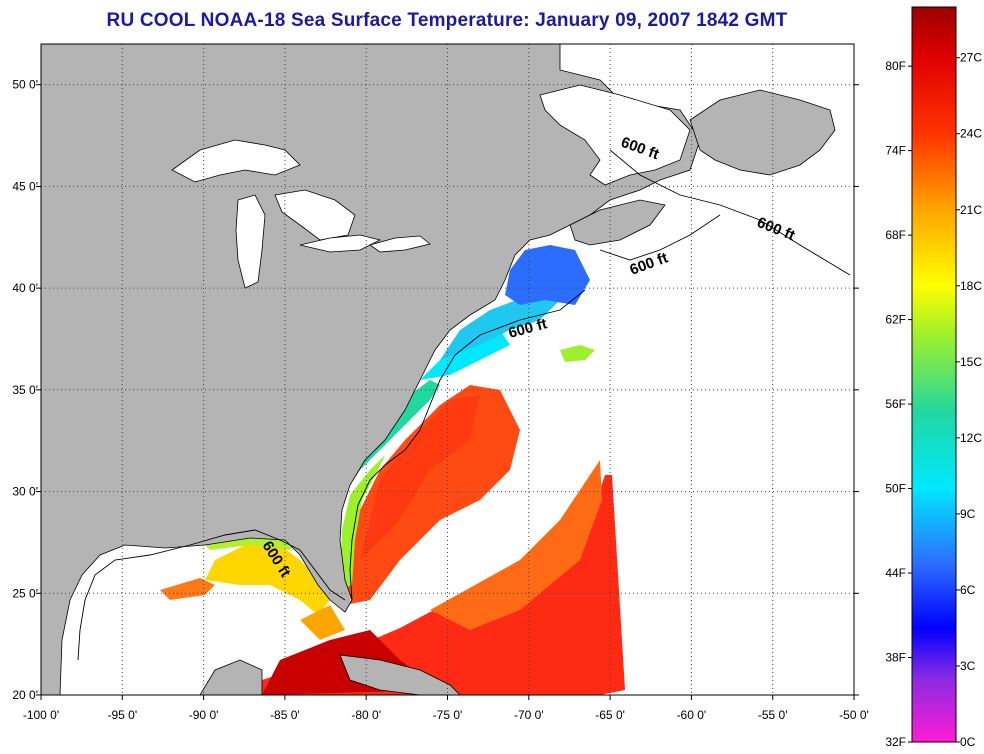 The image size is (984, 754). Describe the element at coordinates (617, 222) in the screenshot. I see `nova-scotia` at that location.